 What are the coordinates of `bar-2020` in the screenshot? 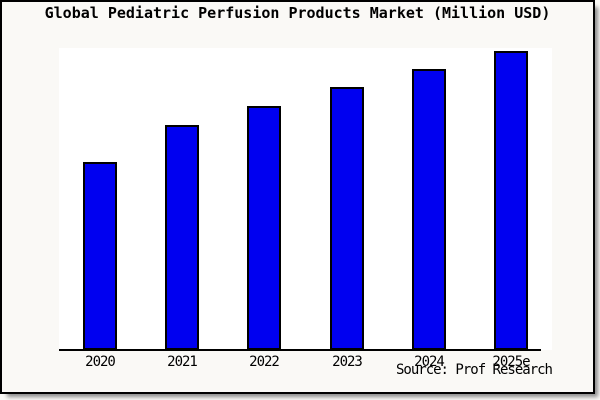 It's located at (100, 256).